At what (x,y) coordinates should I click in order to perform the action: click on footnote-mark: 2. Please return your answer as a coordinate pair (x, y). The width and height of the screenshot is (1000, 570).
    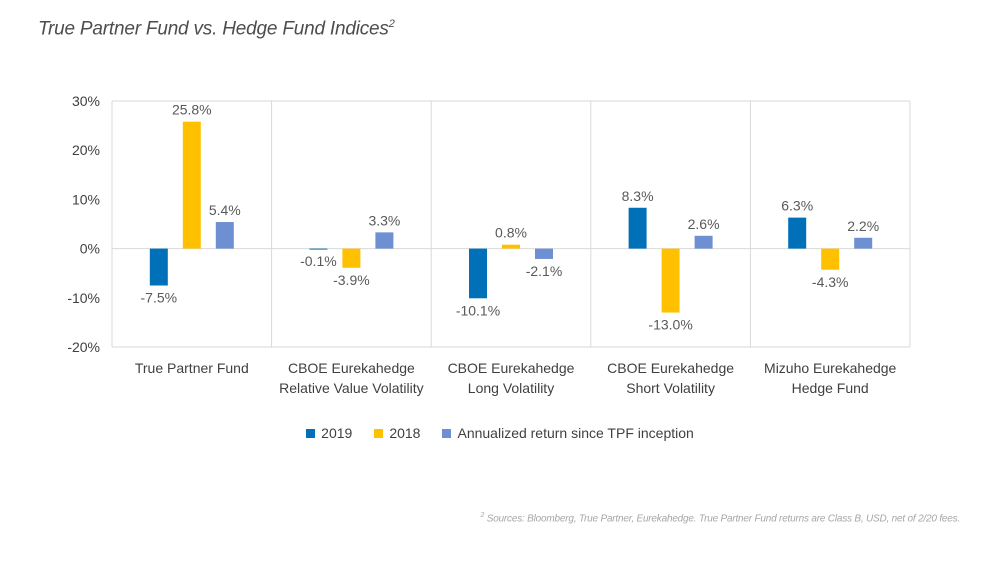
    Looking at the image, I should click on (482, 515).